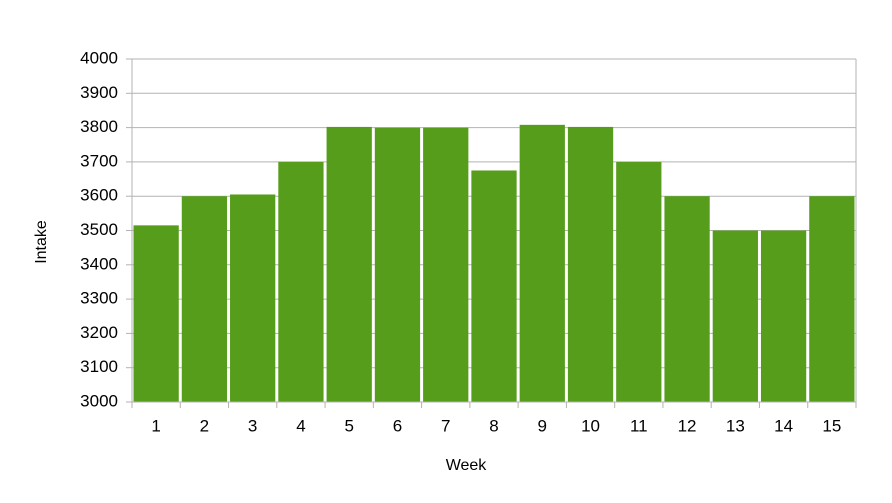 The image size is (892, 503). What do you see at coordinates (300, 425) in the screenshot?
I see `x-tick-label: 4` at bounding box center [300, 425].